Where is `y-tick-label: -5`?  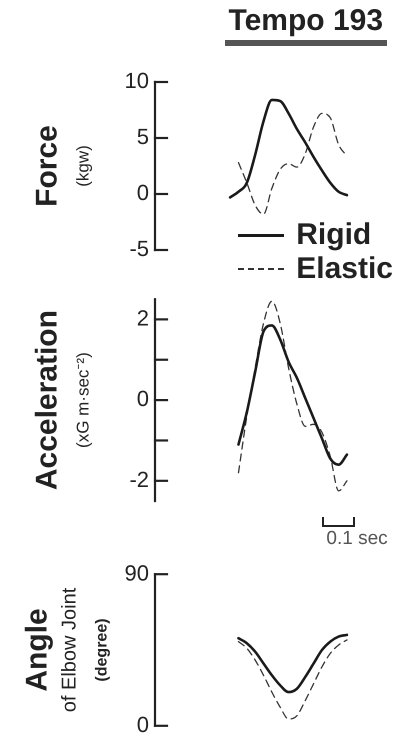 y-tick-label: -5 is located at coordinates (139, 249).